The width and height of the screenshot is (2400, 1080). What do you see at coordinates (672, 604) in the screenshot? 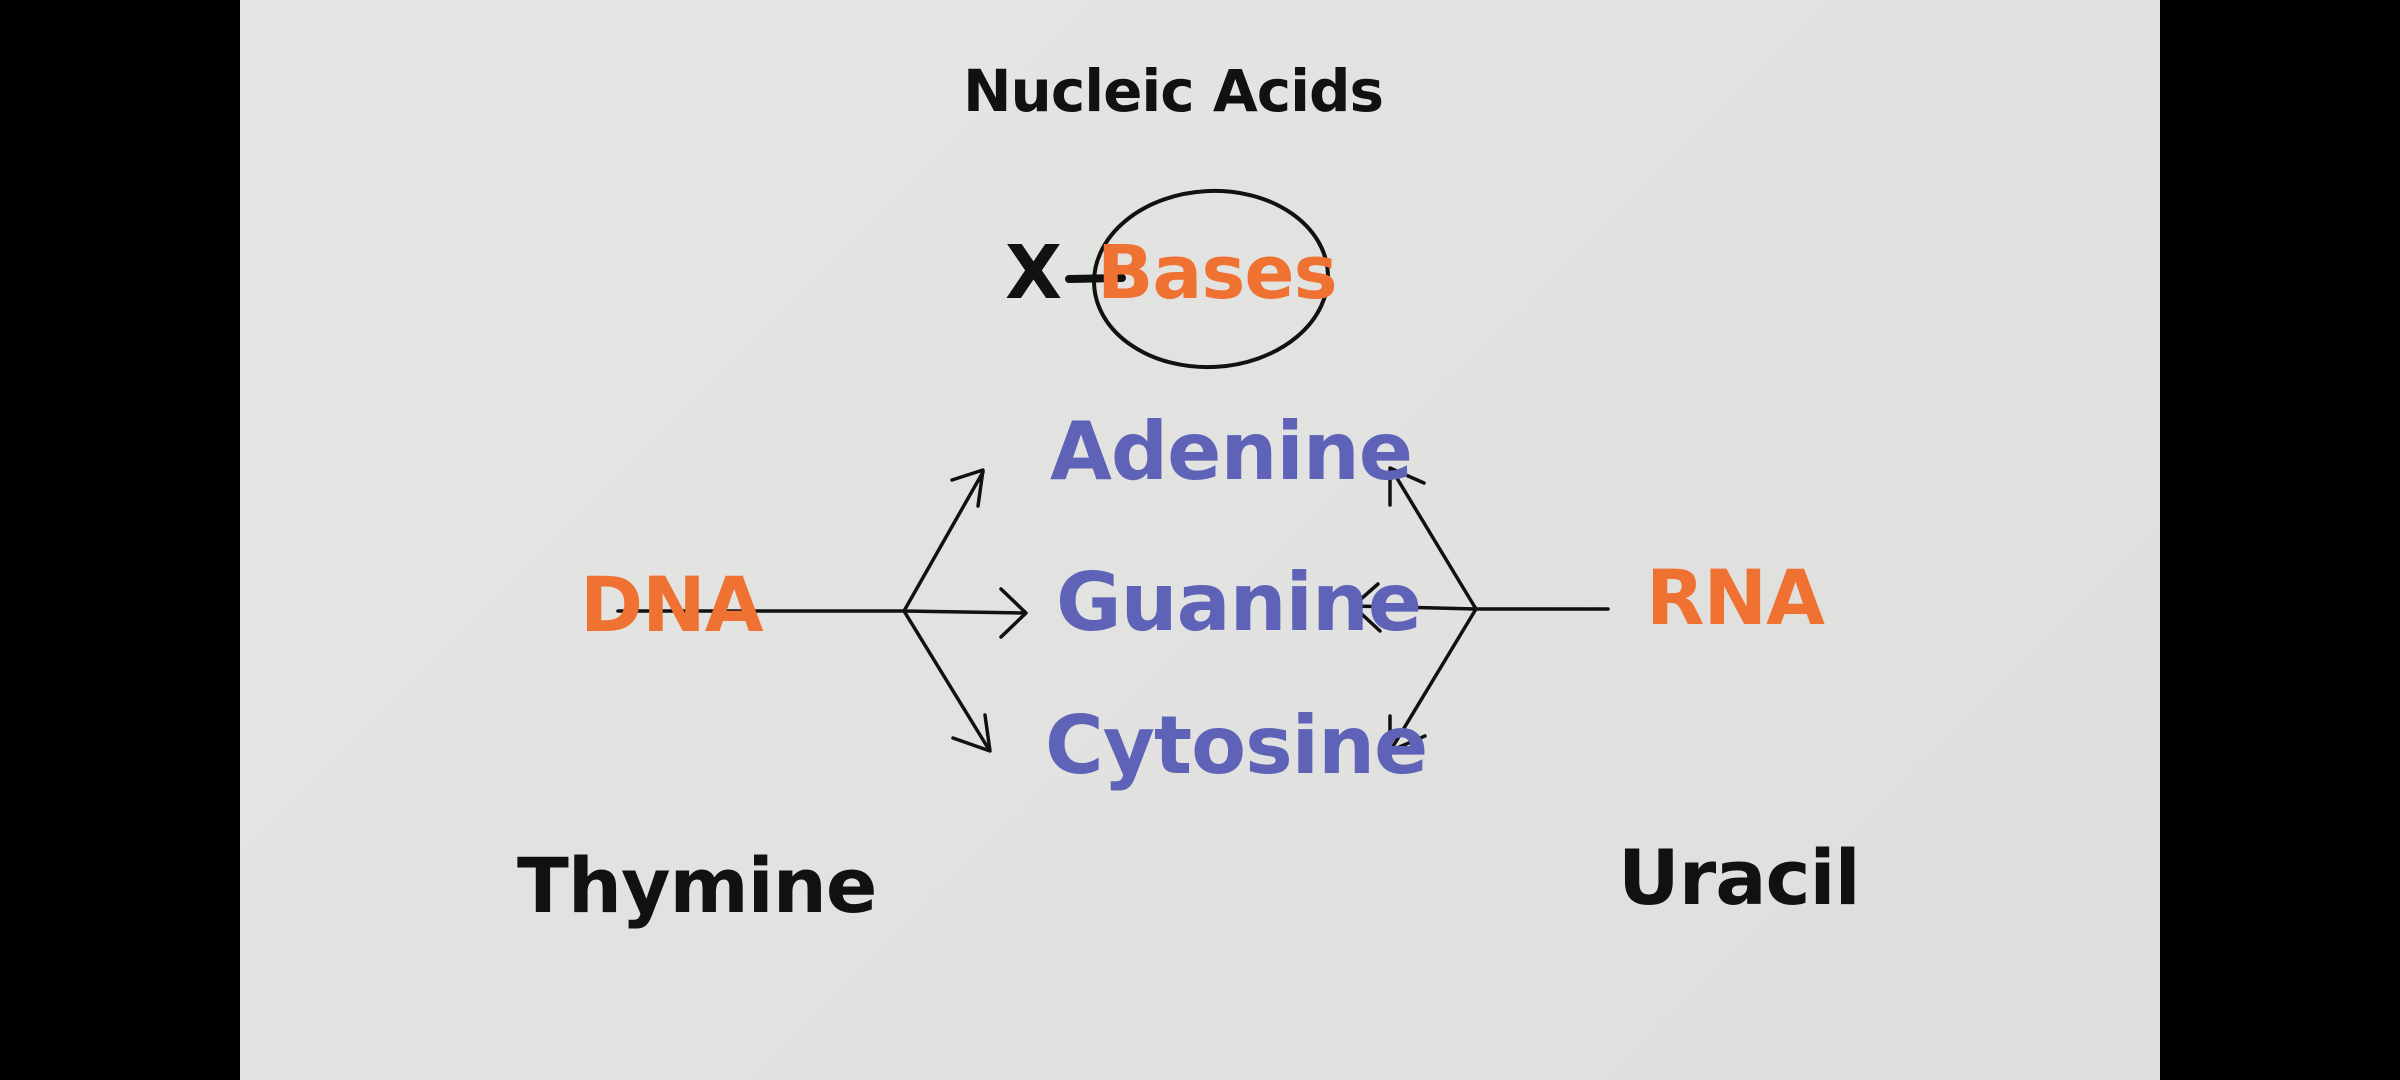
I see `dna-label: DNA` at bounding box center [672, 604].